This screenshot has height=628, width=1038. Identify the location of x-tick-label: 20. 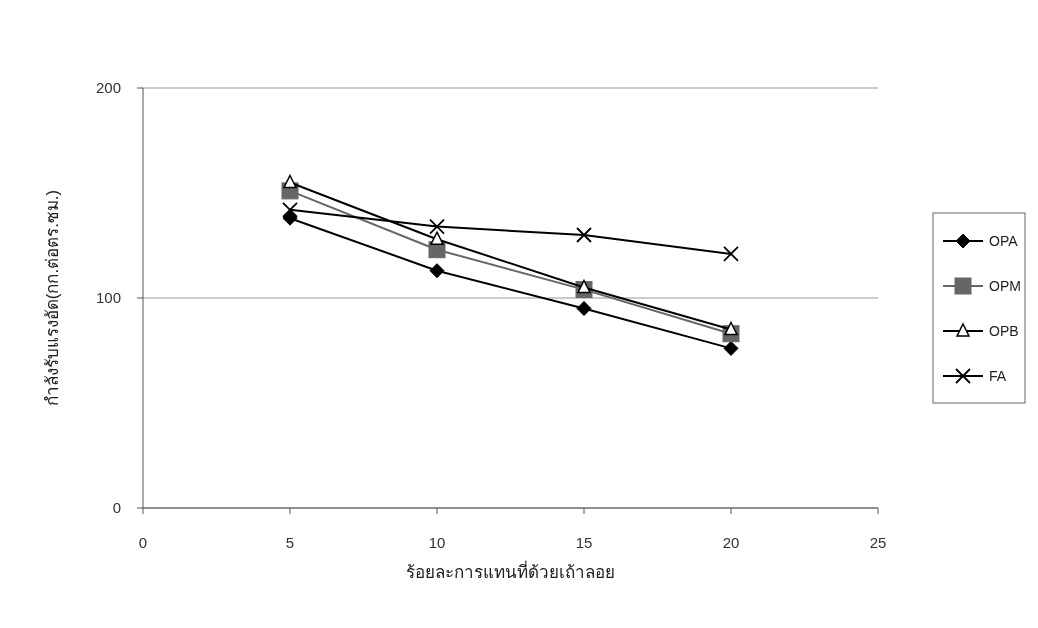
(731, 542).